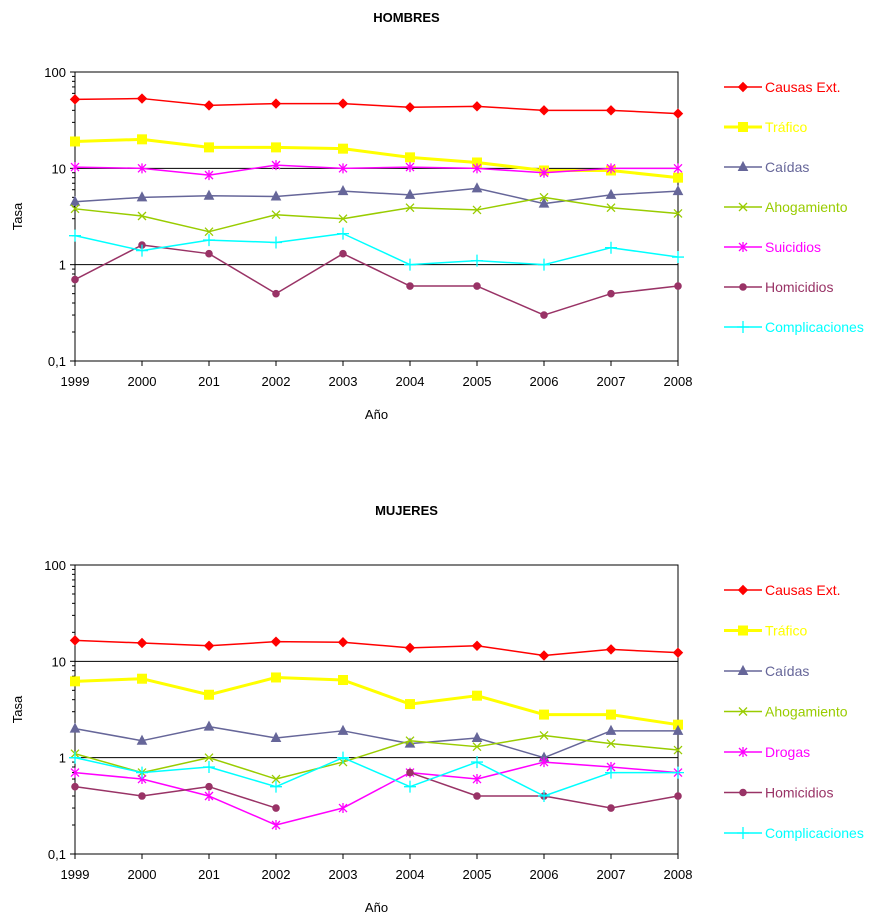  I want to click on y-tick-label: 10, so click(59, 661).